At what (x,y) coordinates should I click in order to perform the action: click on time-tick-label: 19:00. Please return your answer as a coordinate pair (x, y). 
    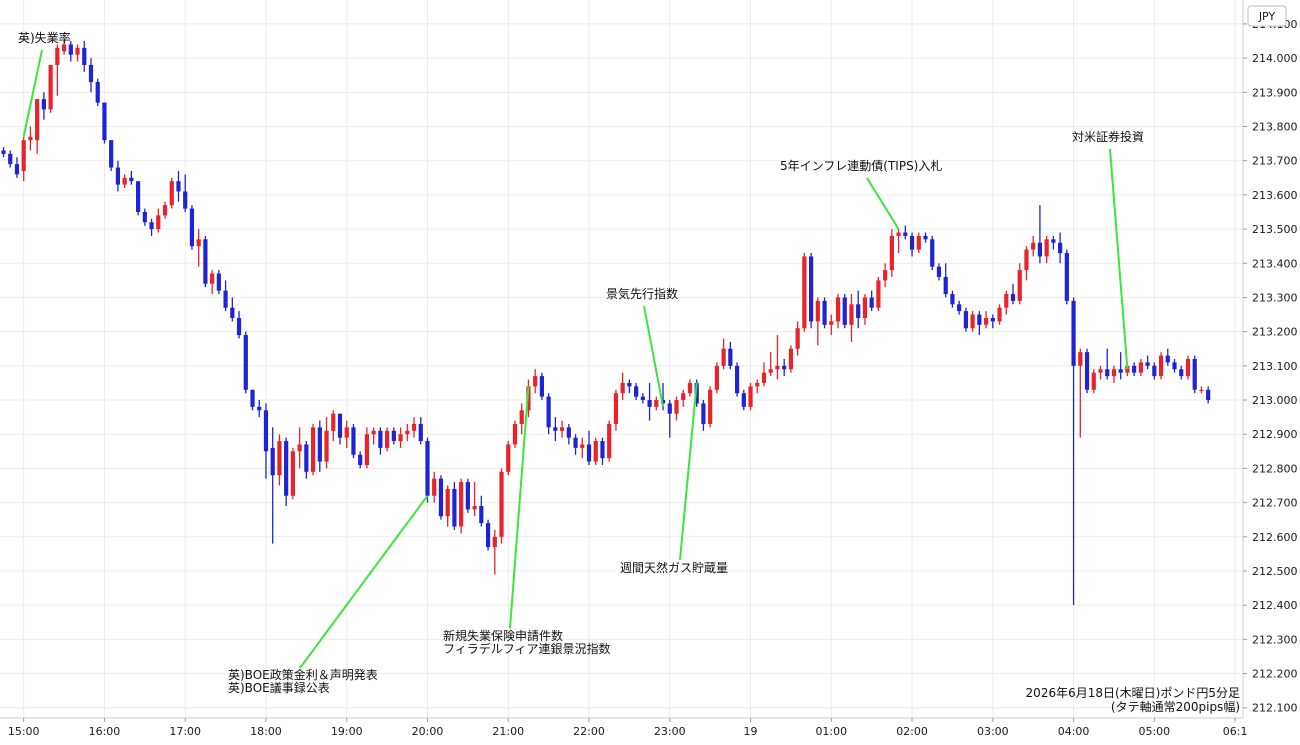
    Looking at the image, I should click on (347, 731).